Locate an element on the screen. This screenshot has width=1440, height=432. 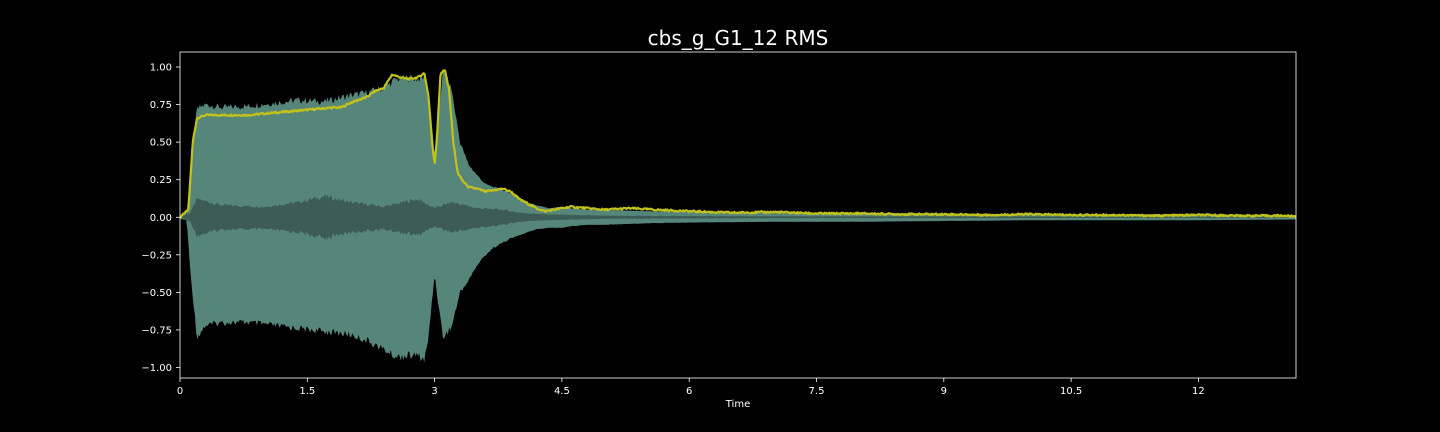
y-tick-label: 0.25 is located at coordinates (161, 180).